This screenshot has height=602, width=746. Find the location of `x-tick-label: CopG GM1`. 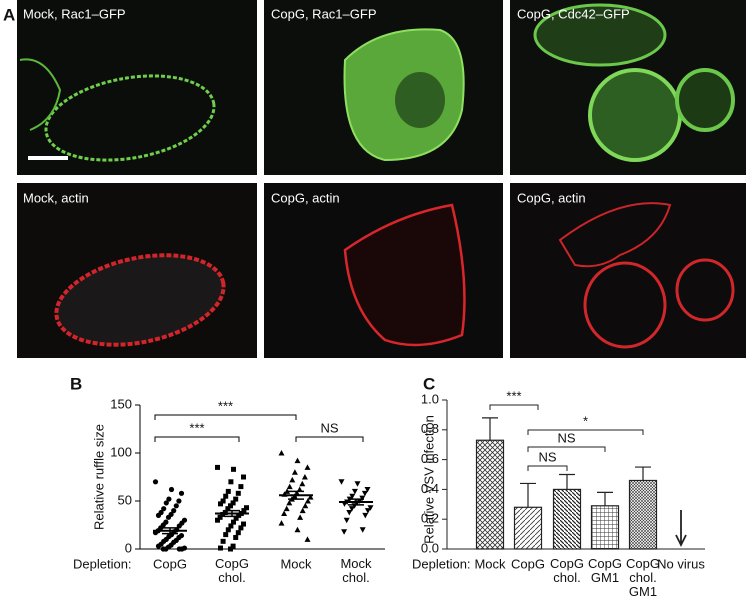

x-tick-label: CopG GM1 is located at coordinates (605, 570).